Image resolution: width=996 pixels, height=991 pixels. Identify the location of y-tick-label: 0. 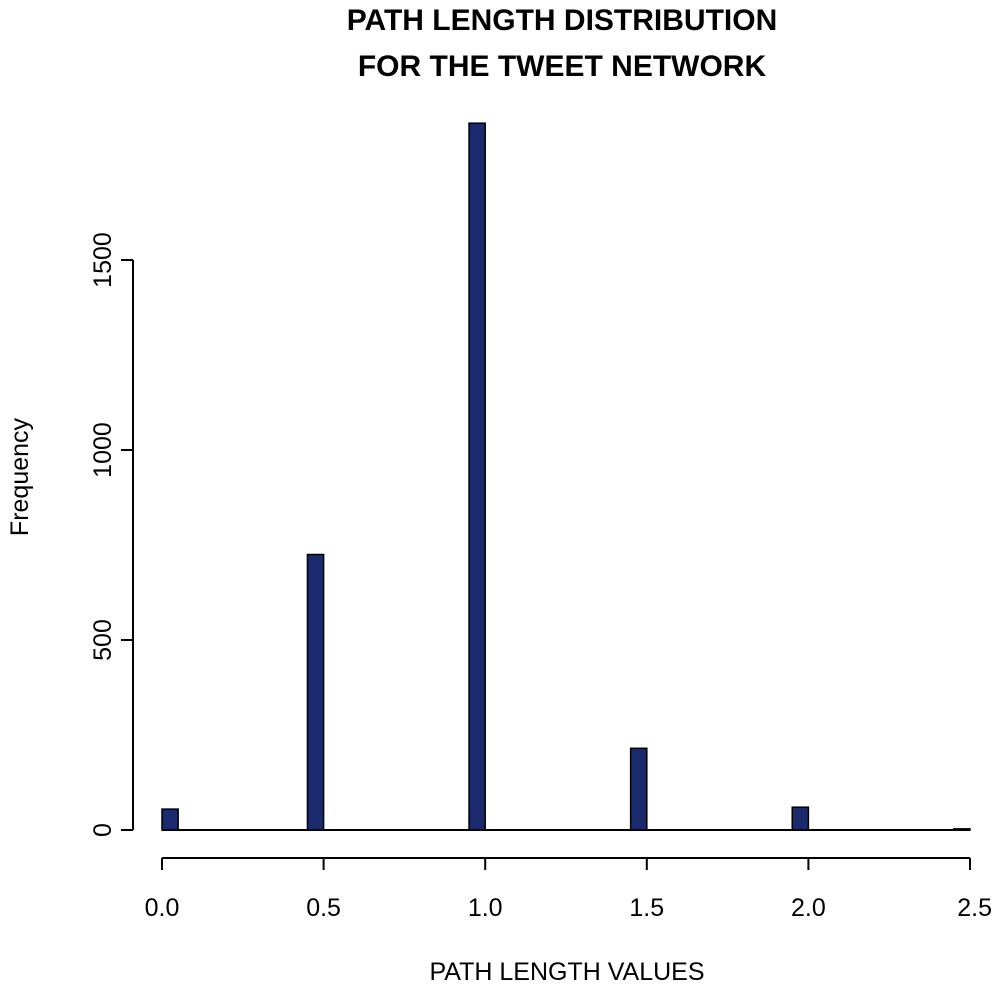
(103, 830).